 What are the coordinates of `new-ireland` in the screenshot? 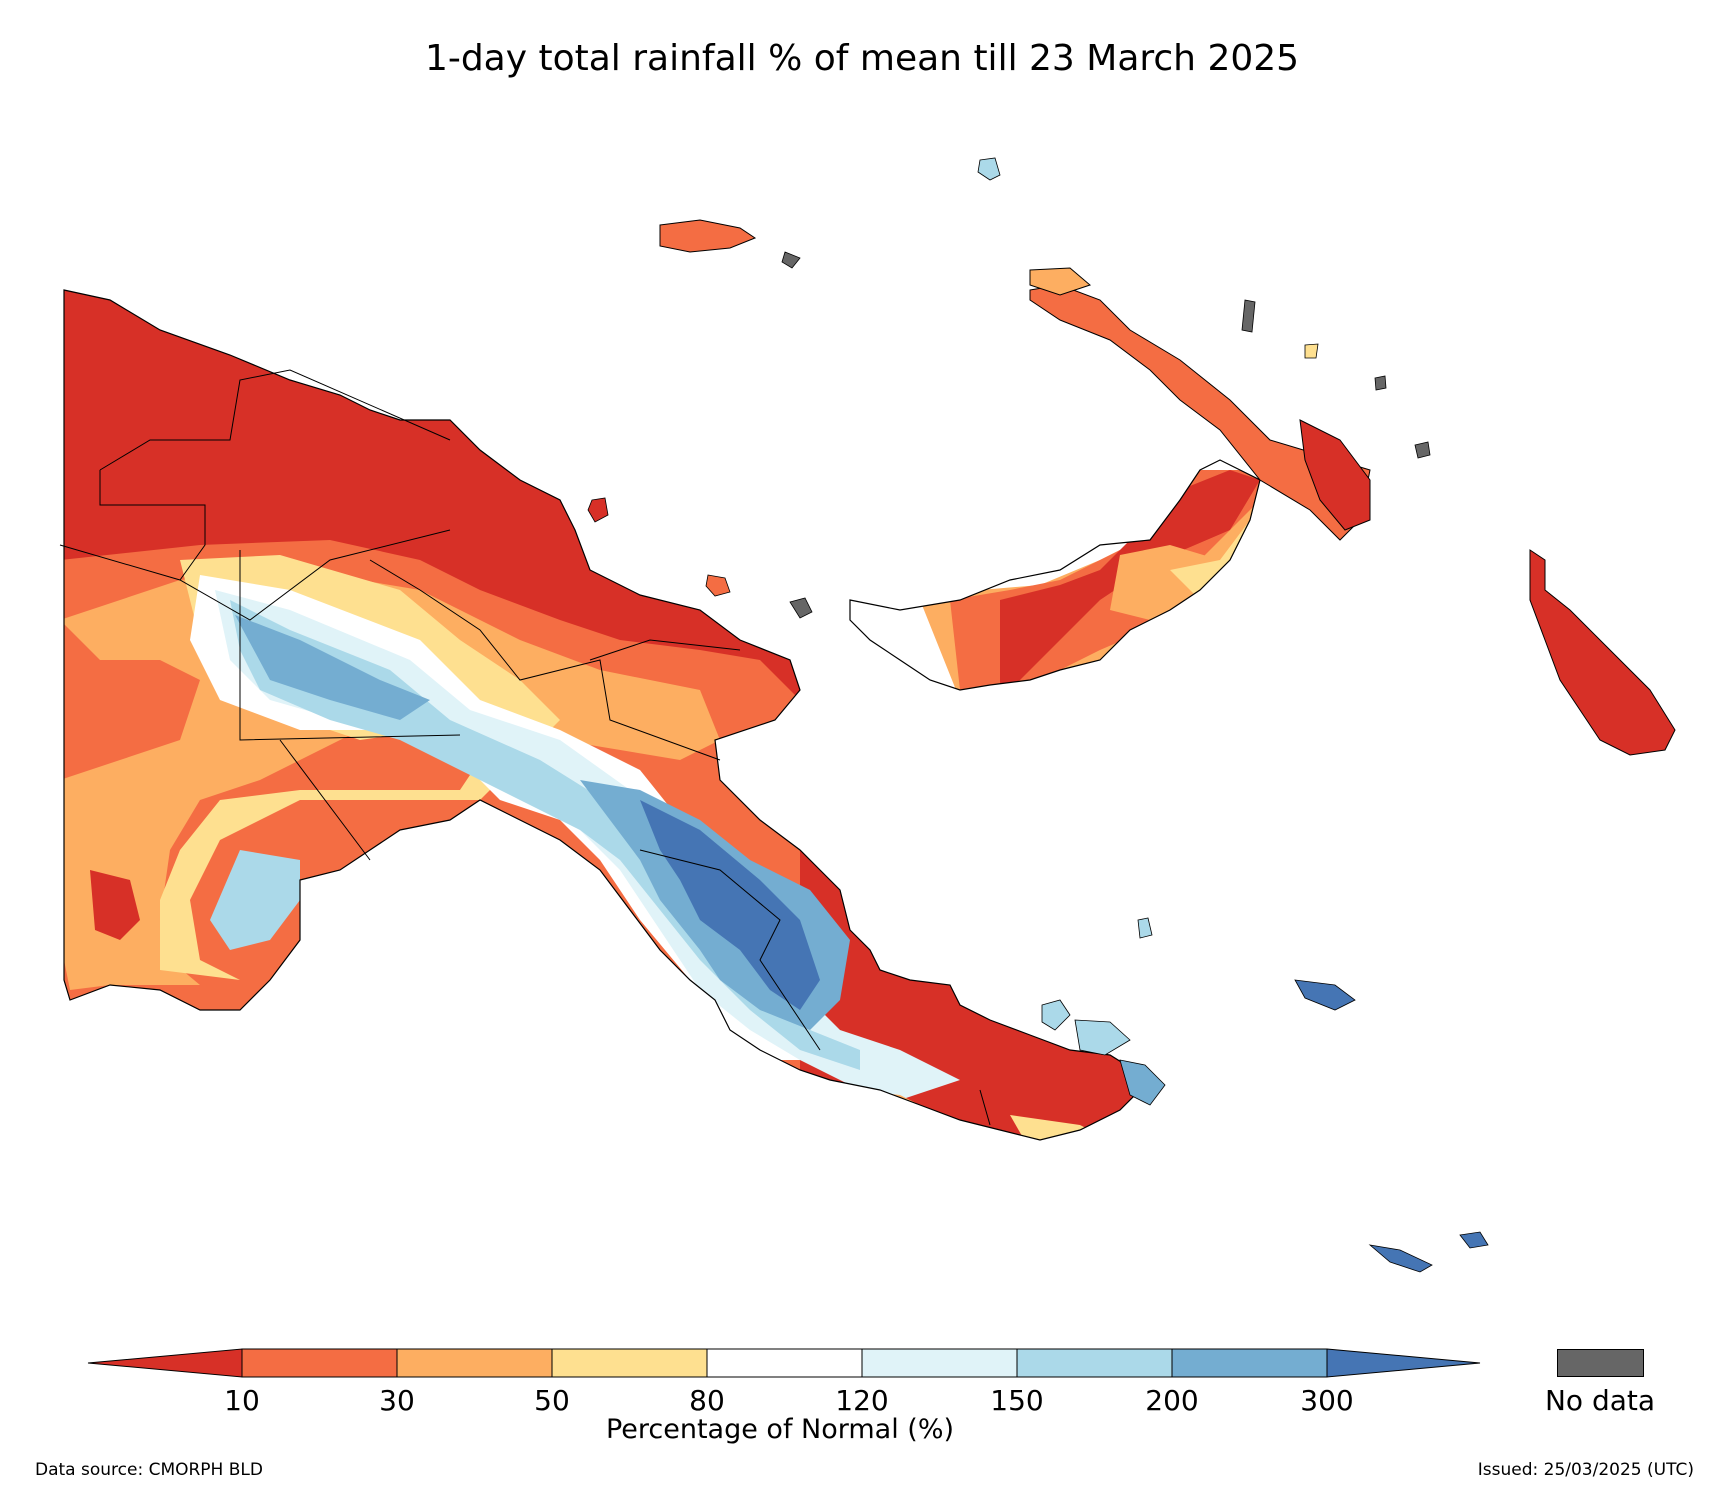 It's located at (1200, 412).